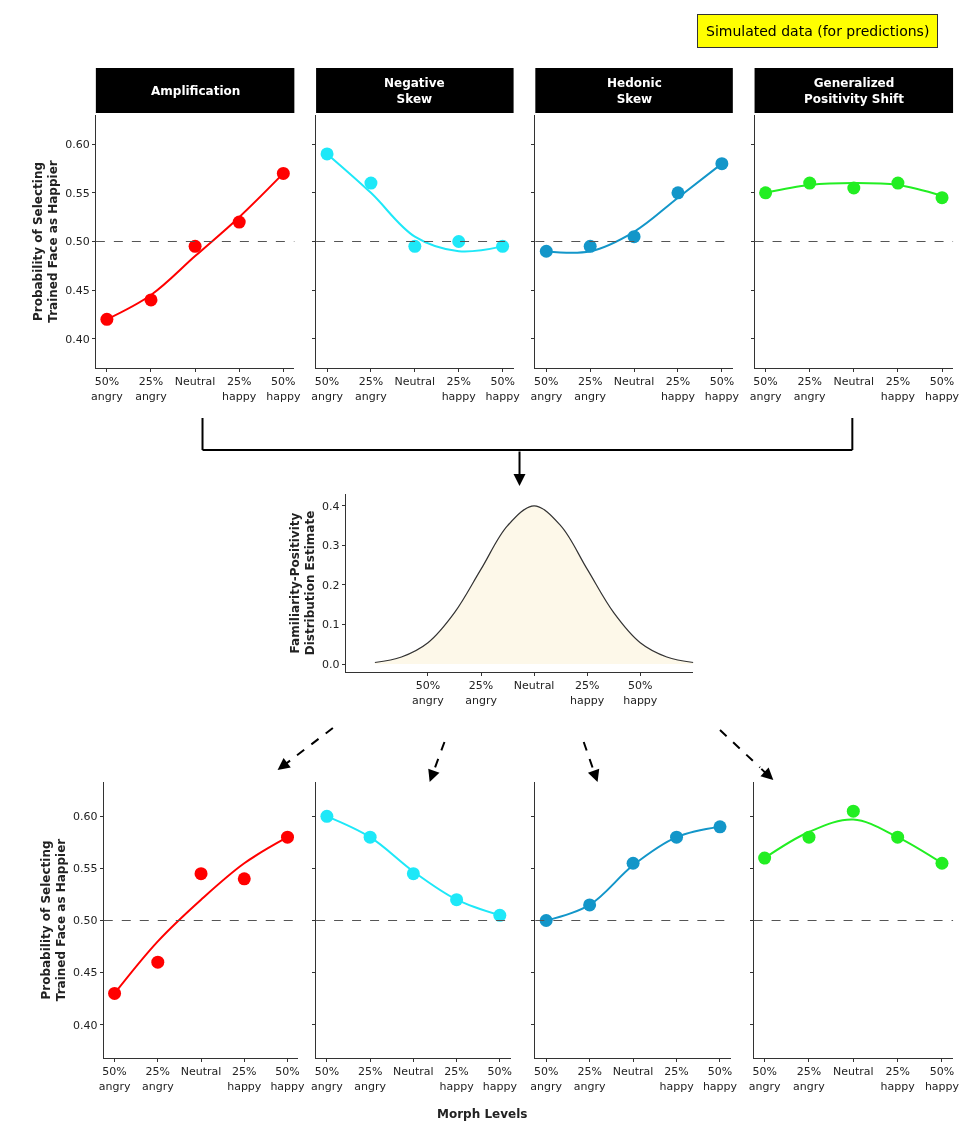 Image resolution: width=965 pixels, height=1126 pixels. What do you see at coordinates (331, 506) in the screenshot?
I see `y-tick-label: 0.4` at bounding box center [331, 506].